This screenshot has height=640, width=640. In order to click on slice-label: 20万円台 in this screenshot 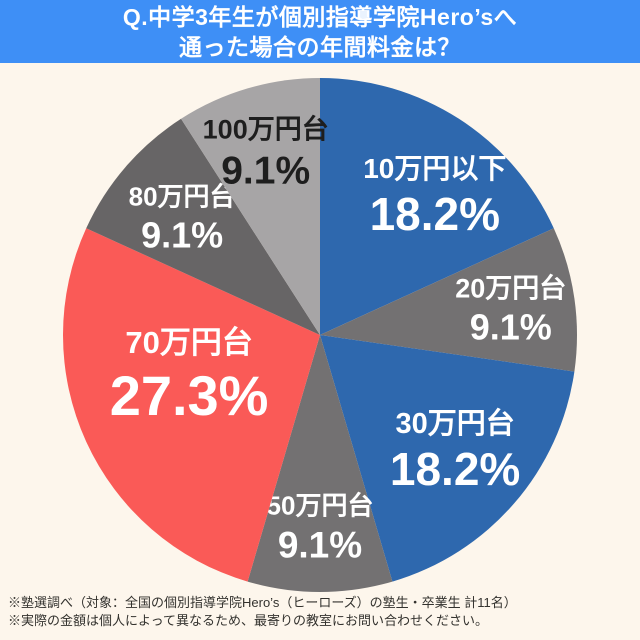, I will do `click(510, 288)`.